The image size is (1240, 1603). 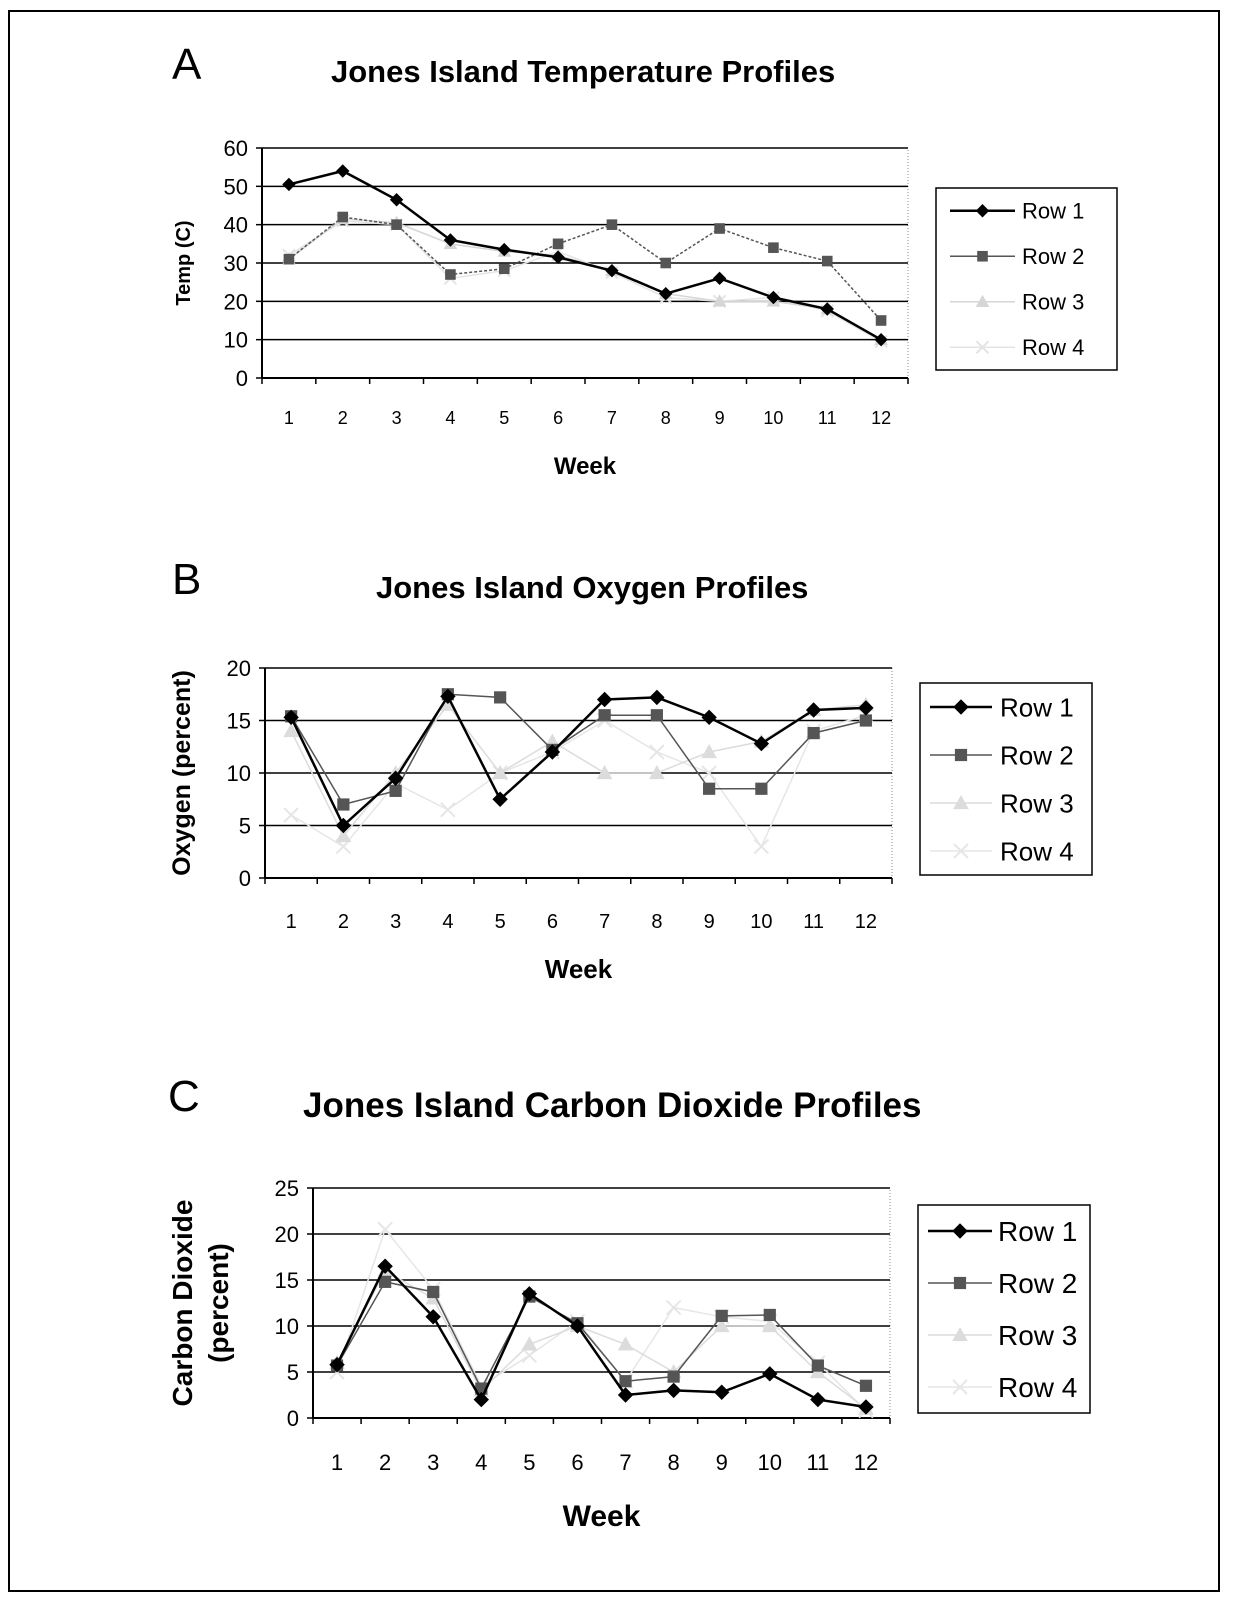 What do you see at coordinates (218, 1303) in the screenshot?
I see `y-axis-label: (percent)` at bounding box center [218, 1303].